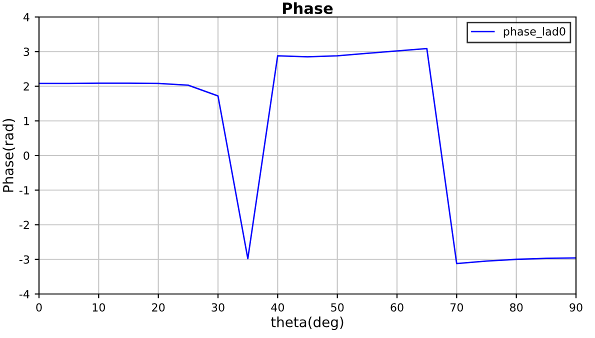  What do you see at coordinates (98, 307) in the screenshot?
I see `x-tick-label: 10` at bounding box center [98, 307].